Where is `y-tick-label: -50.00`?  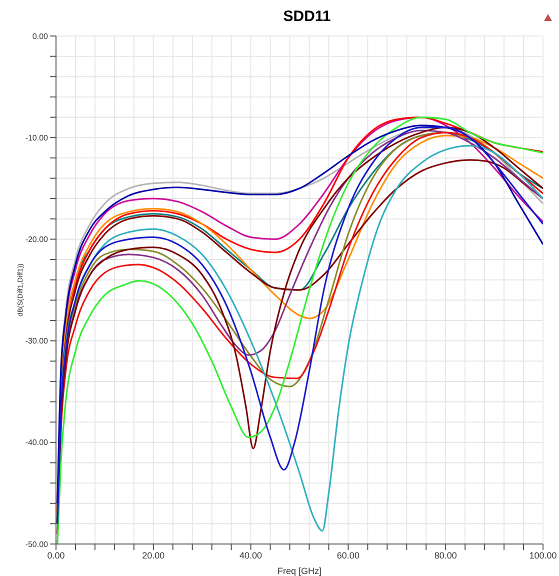
y-tick-label: -50.00 is located at coordinates (37, 544).